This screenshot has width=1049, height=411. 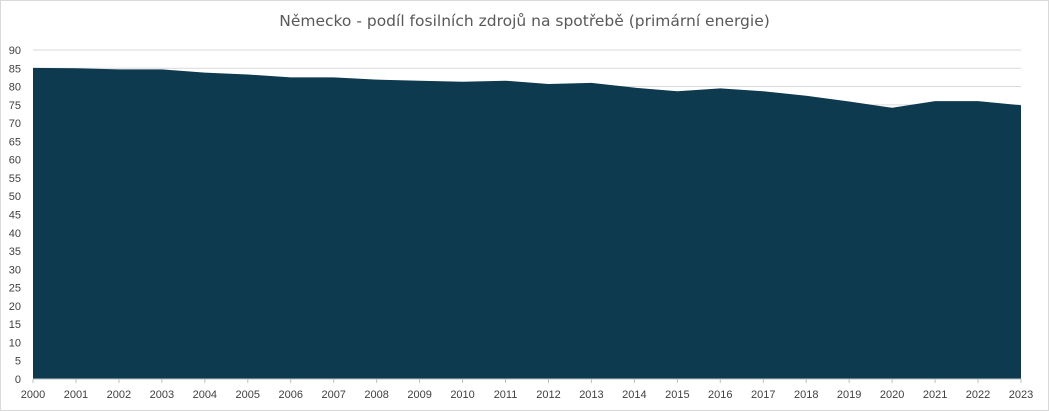 What do you see at coordinates (15, 51) in the screenshot?
I see `y-tick-label: 90` at bounding box center [15, 51].